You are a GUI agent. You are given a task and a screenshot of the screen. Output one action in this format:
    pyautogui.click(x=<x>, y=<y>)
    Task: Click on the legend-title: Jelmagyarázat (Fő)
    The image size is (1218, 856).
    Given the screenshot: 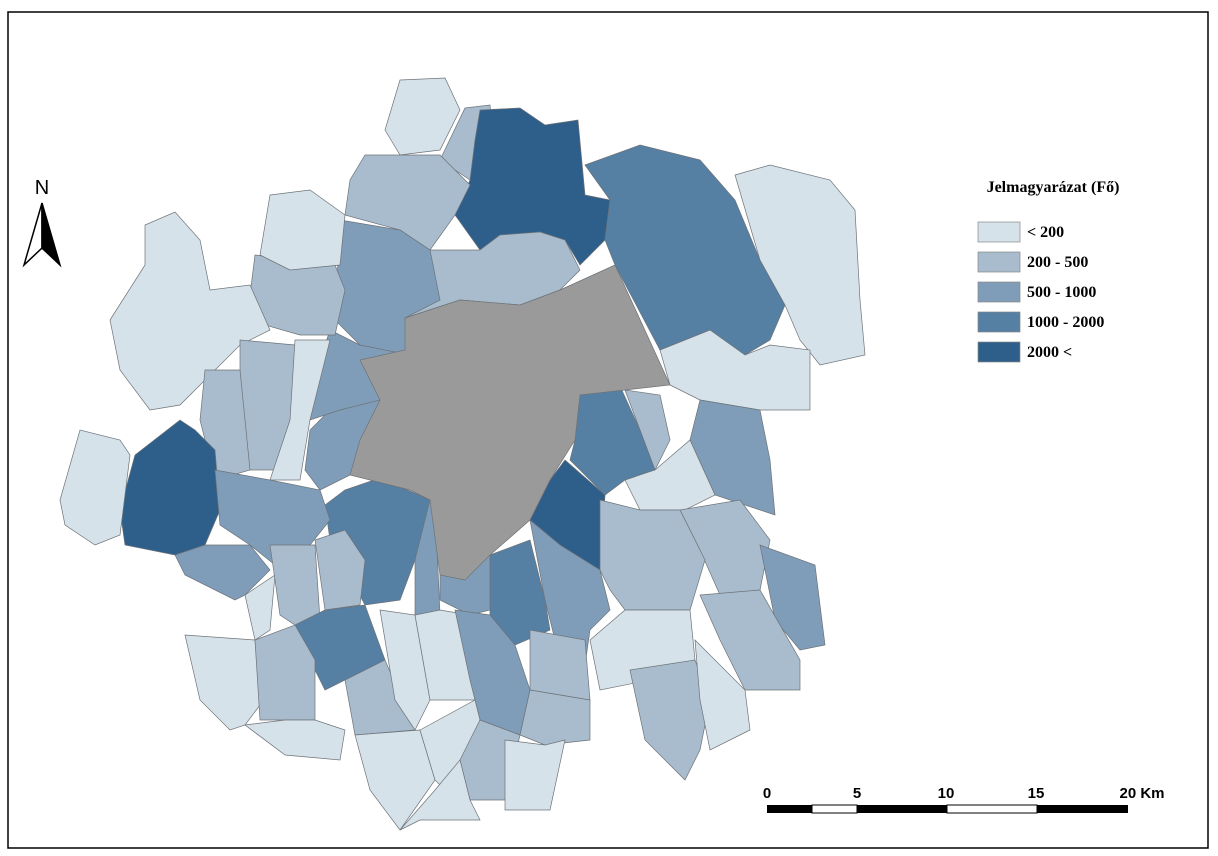 What is the action you would take?
    pyautogui.click(x=1053, y=187)
    